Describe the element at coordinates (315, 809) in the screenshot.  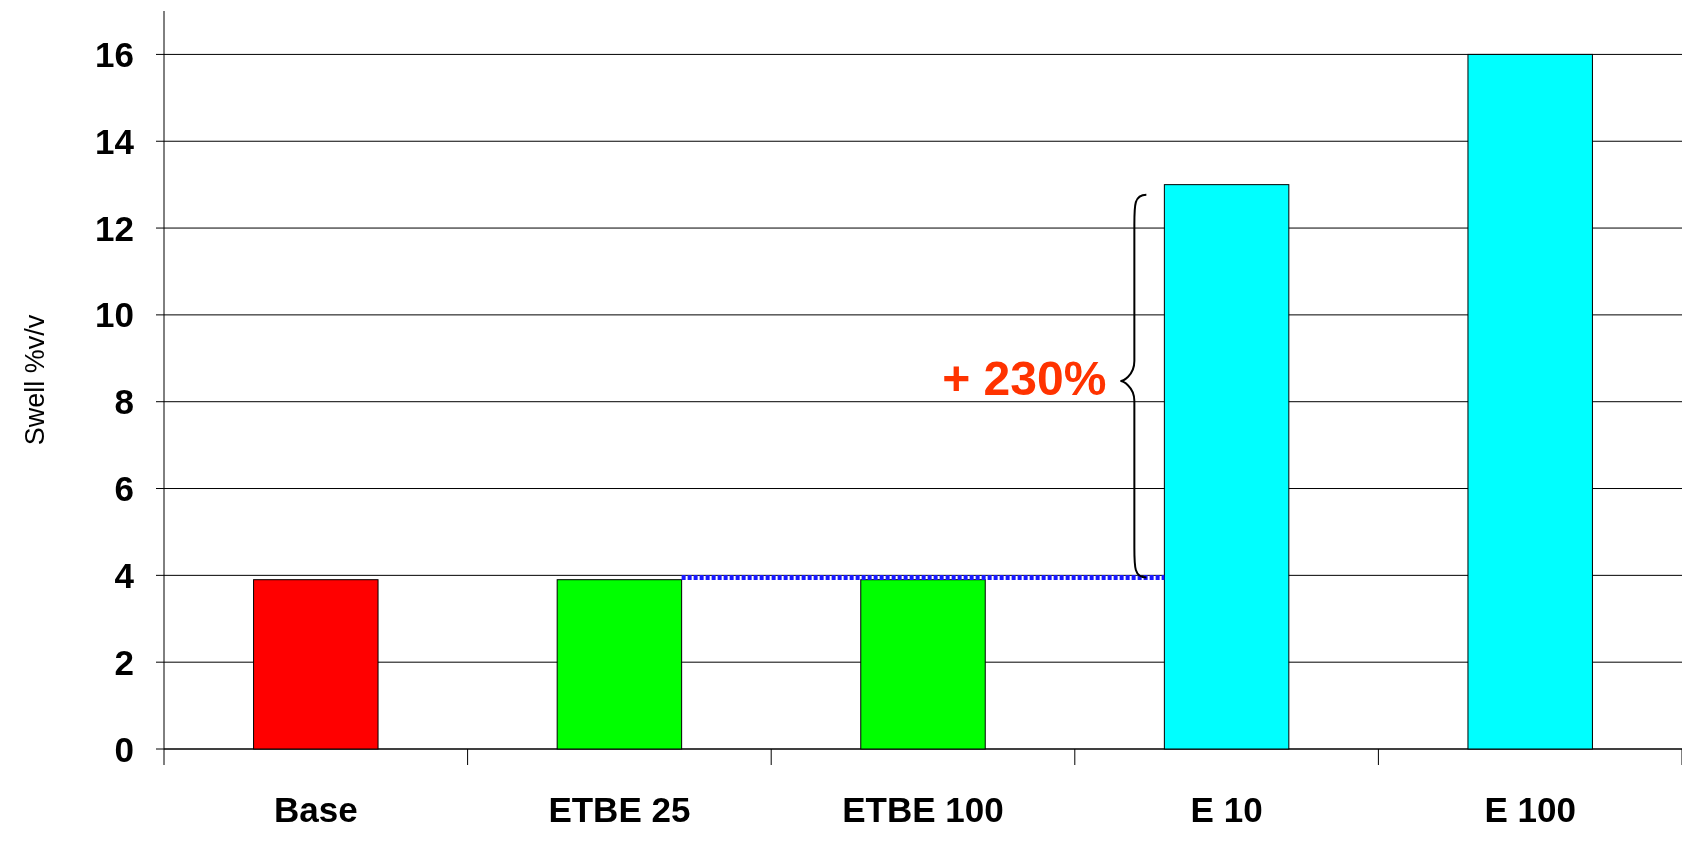
I see `x-tick-label: Base` at that location.